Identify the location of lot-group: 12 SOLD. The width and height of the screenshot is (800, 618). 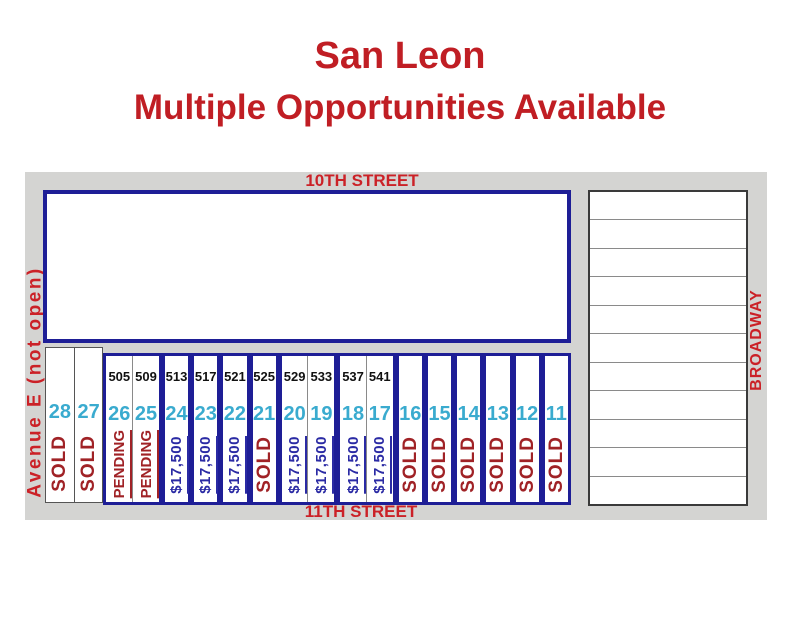
(527, 429).